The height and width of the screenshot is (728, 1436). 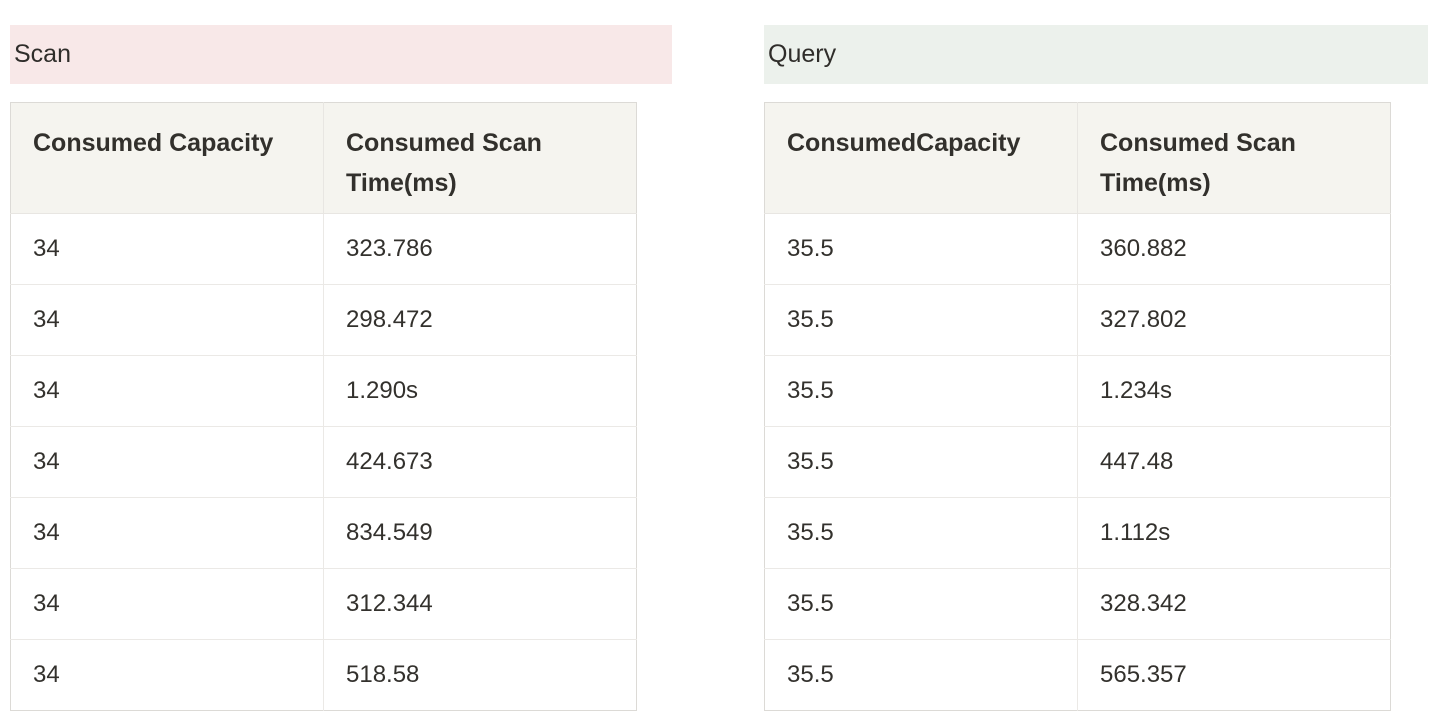 I want to click on table-cell: 312.344, so click(x=480, y=604).